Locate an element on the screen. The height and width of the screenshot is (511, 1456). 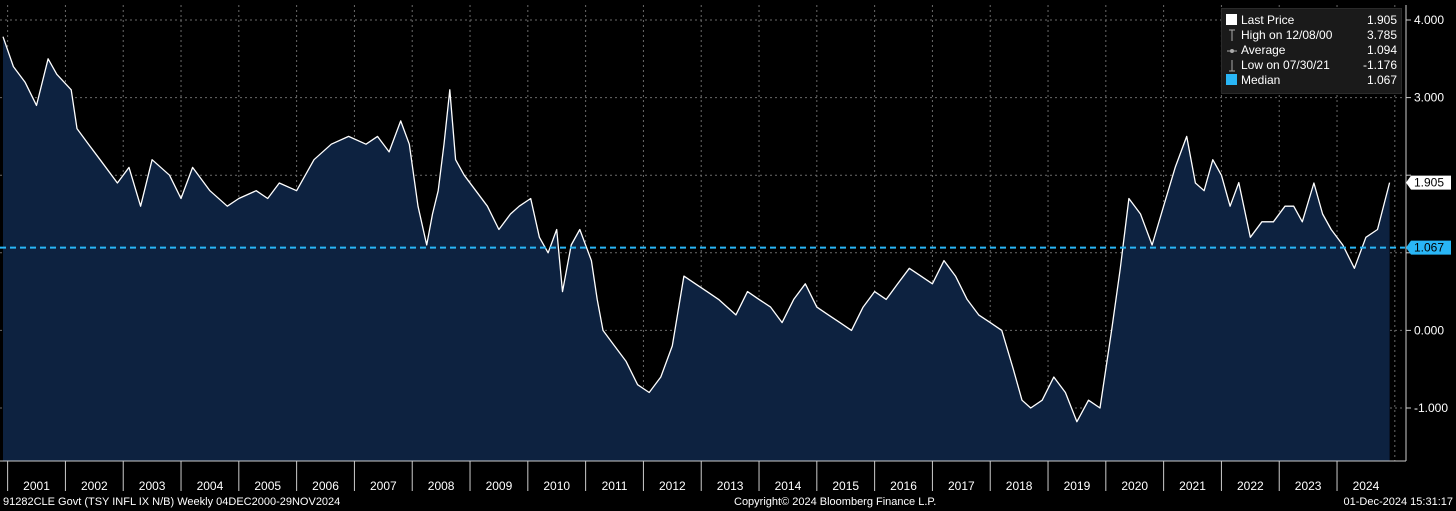
x-tick-label: 2004 is located at coordinates (210, 486).